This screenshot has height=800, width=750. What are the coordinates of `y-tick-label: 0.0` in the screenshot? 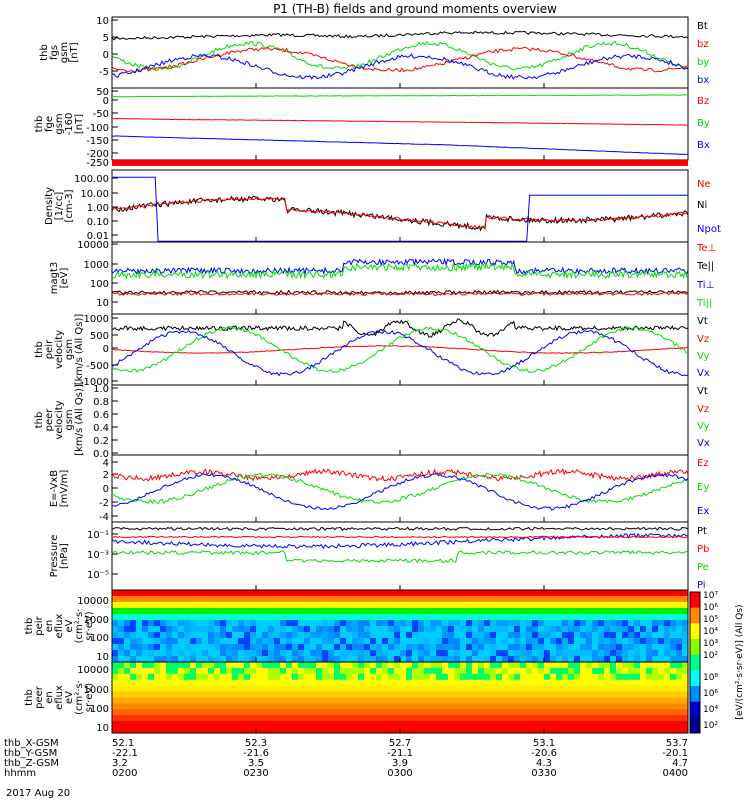 It's located at (101, 454).